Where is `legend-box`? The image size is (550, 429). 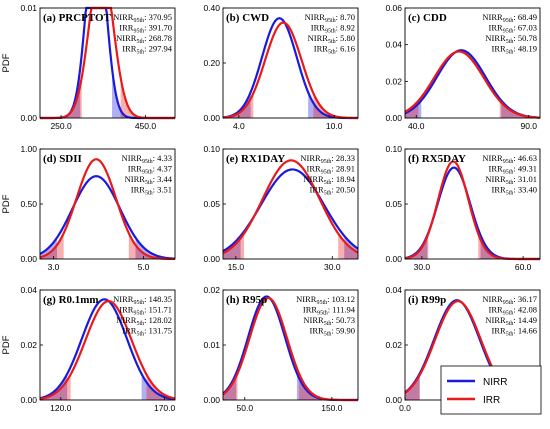
legend-box is located at coordinates (491, 390).